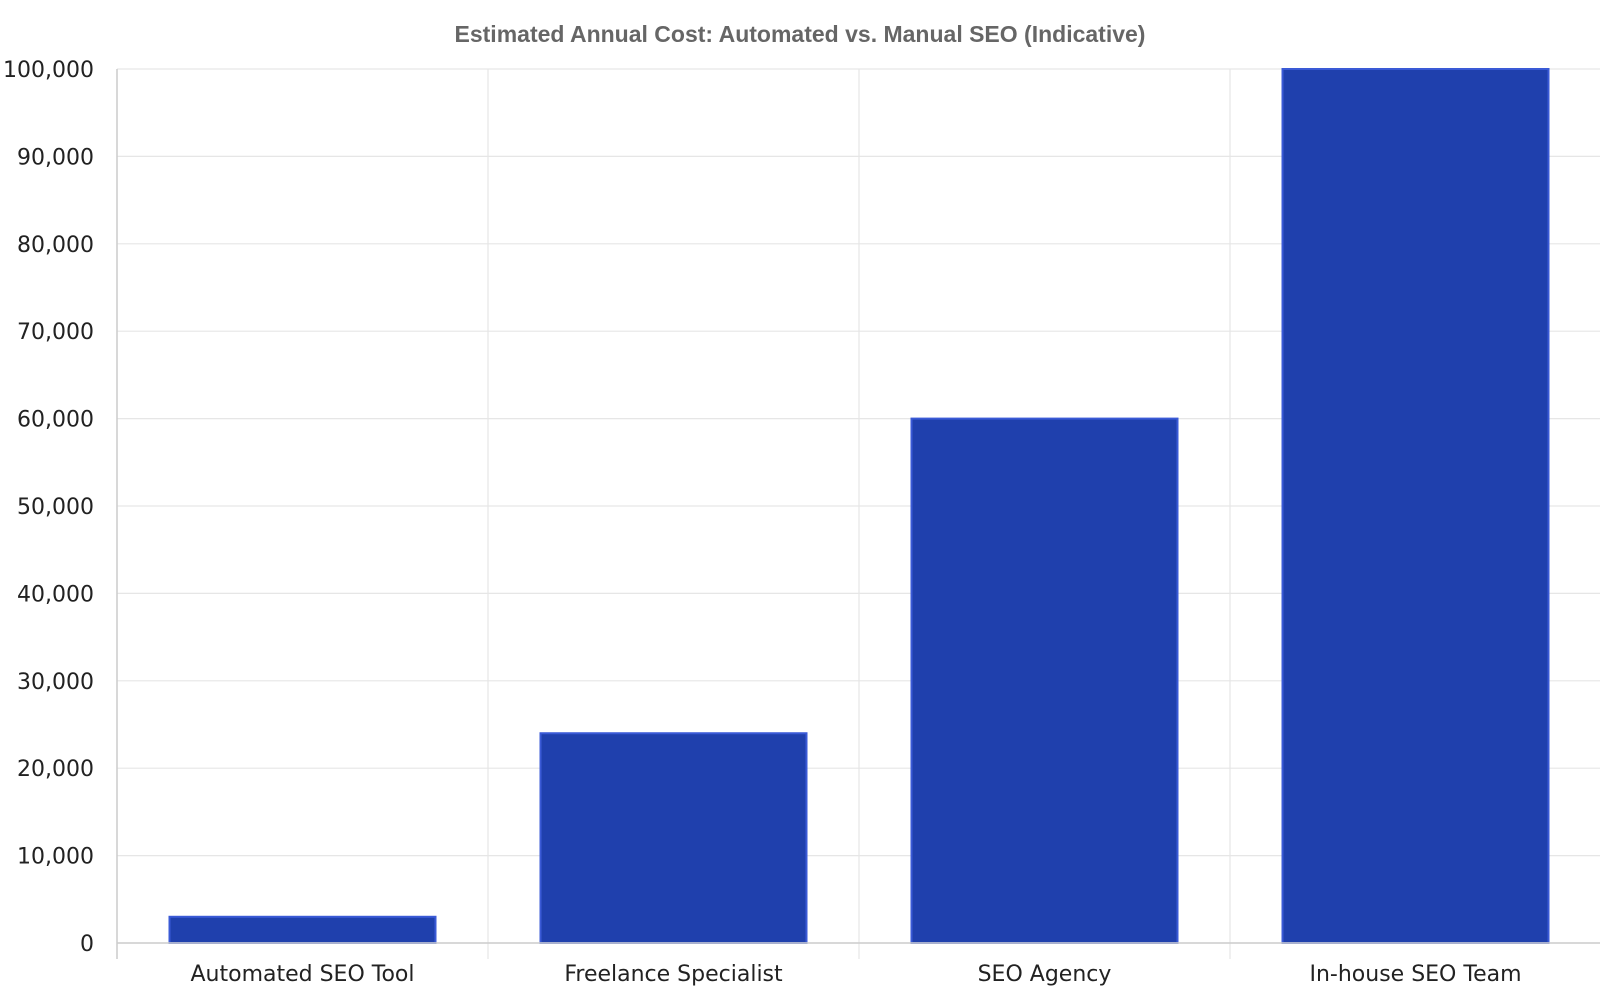 This screenshot has height=1005, width=1600. I want to click on y-tick-label: 30,000, so click(55, 682).